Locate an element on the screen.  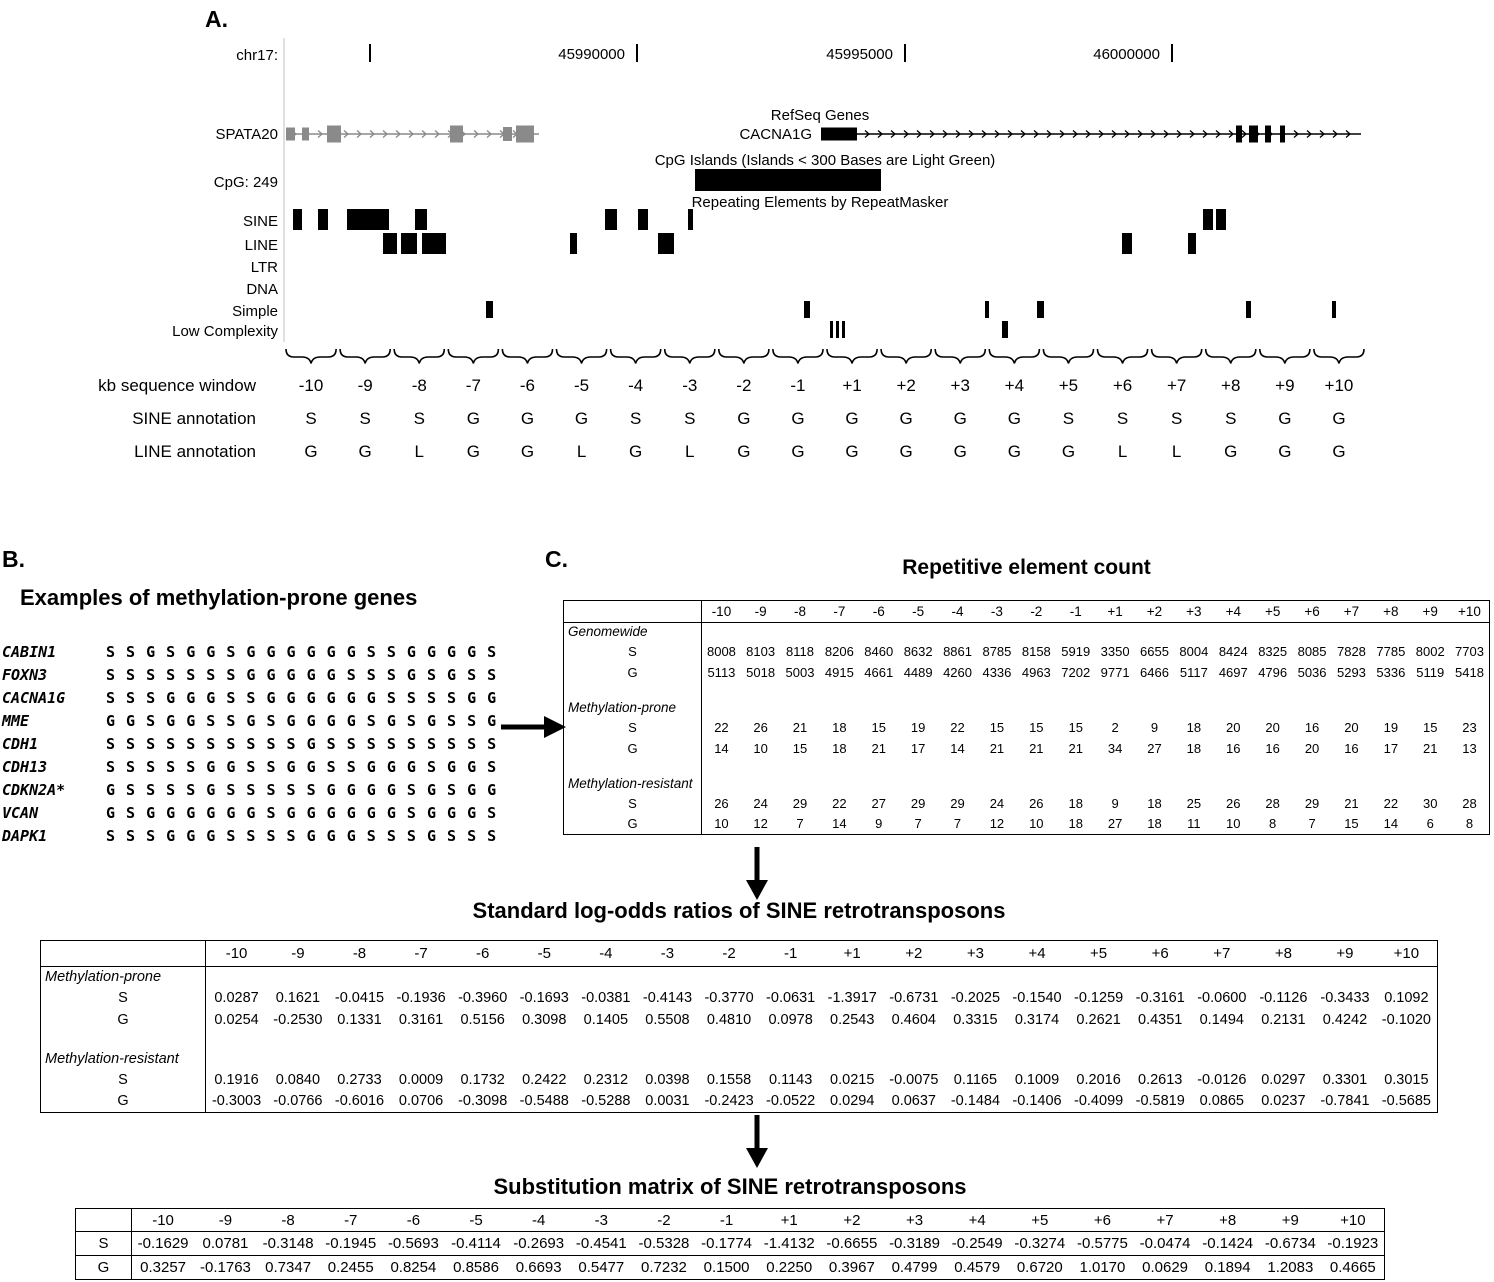
group-label: Methylation-prone is located at coordinates (123, 976).